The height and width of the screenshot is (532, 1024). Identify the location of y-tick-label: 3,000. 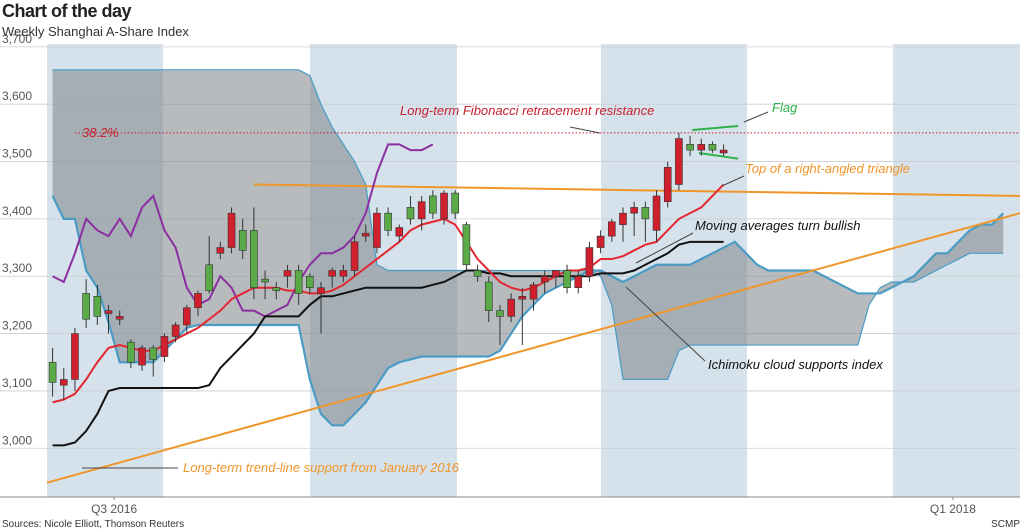
(17, 440).